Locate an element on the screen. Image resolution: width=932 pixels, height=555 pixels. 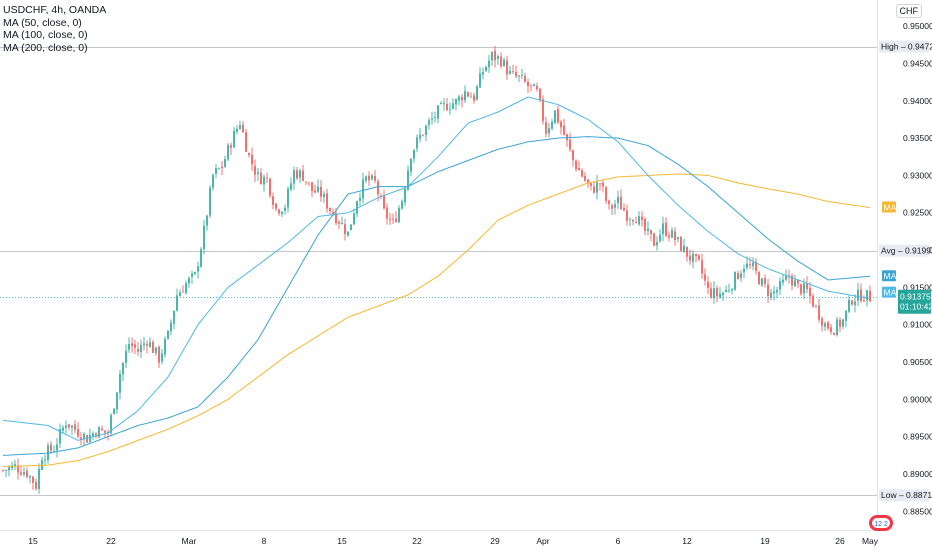
time-axis-tick: Mar is located at coordinates (189, 541).